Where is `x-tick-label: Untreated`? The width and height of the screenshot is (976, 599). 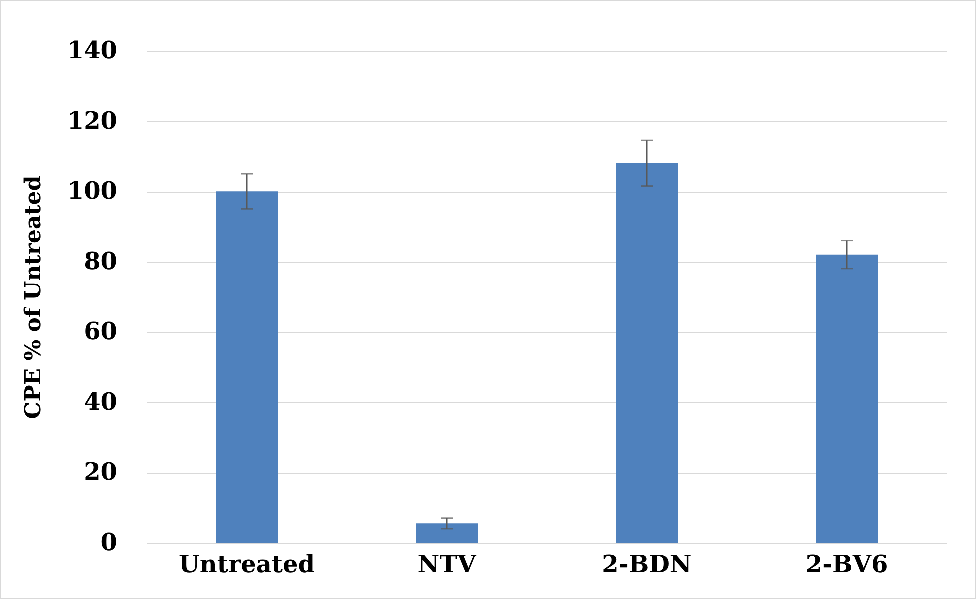
x-tick-label: Untreated is located at coordinates (247, 564).